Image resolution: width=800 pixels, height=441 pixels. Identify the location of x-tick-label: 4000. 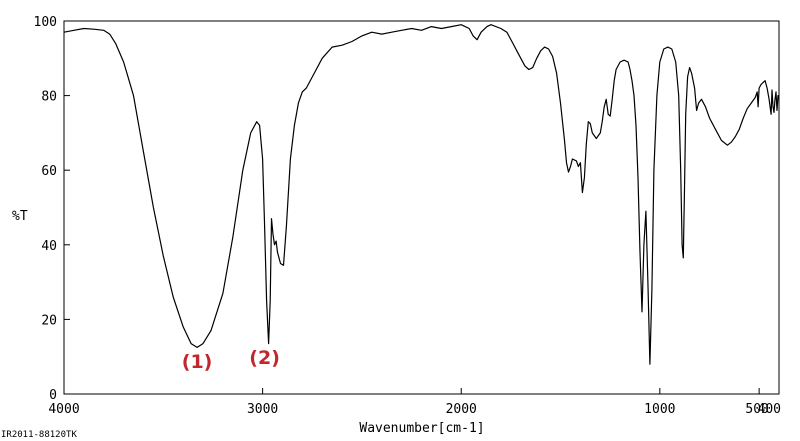
(63, 409).